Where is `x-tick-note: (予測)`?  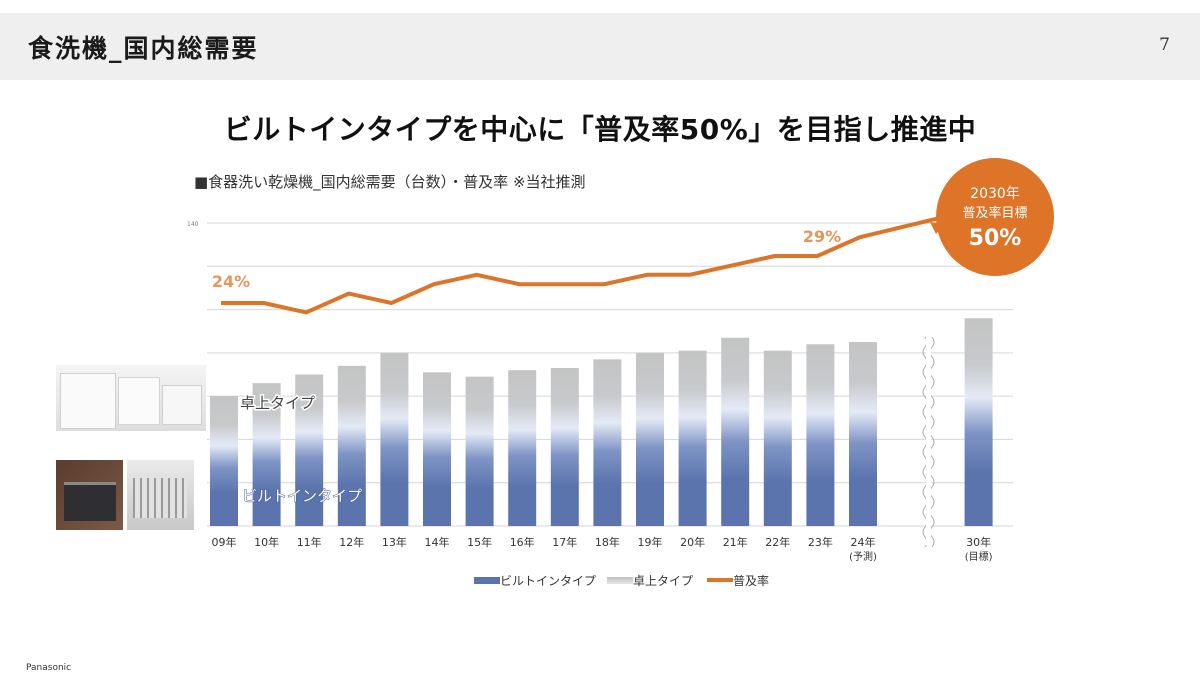 x-tick-note: (予測) is located at coordinates (863, 556).